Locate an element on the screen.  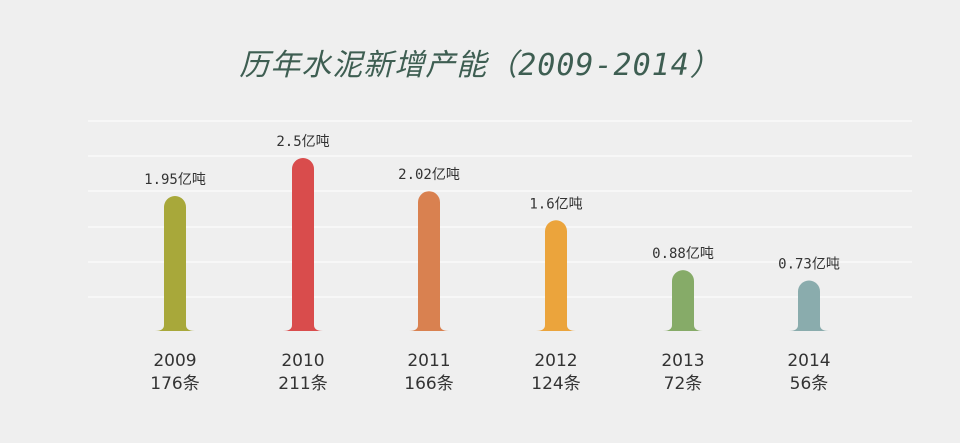
value-label-2013: 0.88亿吨 is located at coordinates (683, 254).